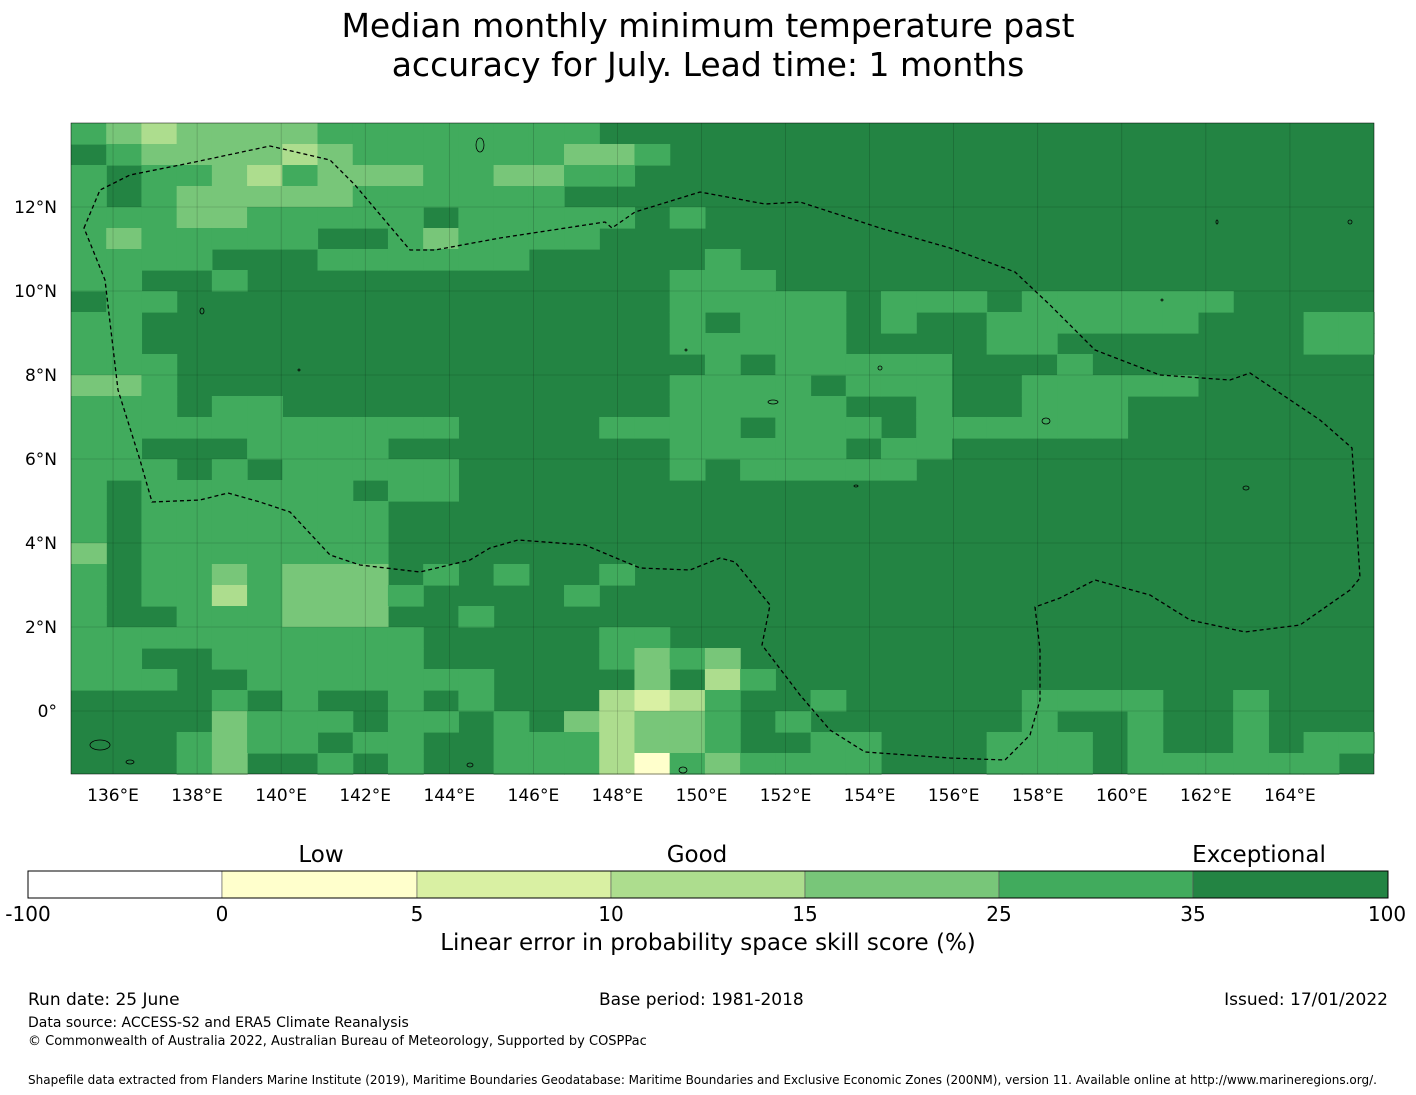  I want to click on colorbar-frame, so click(708, 884).